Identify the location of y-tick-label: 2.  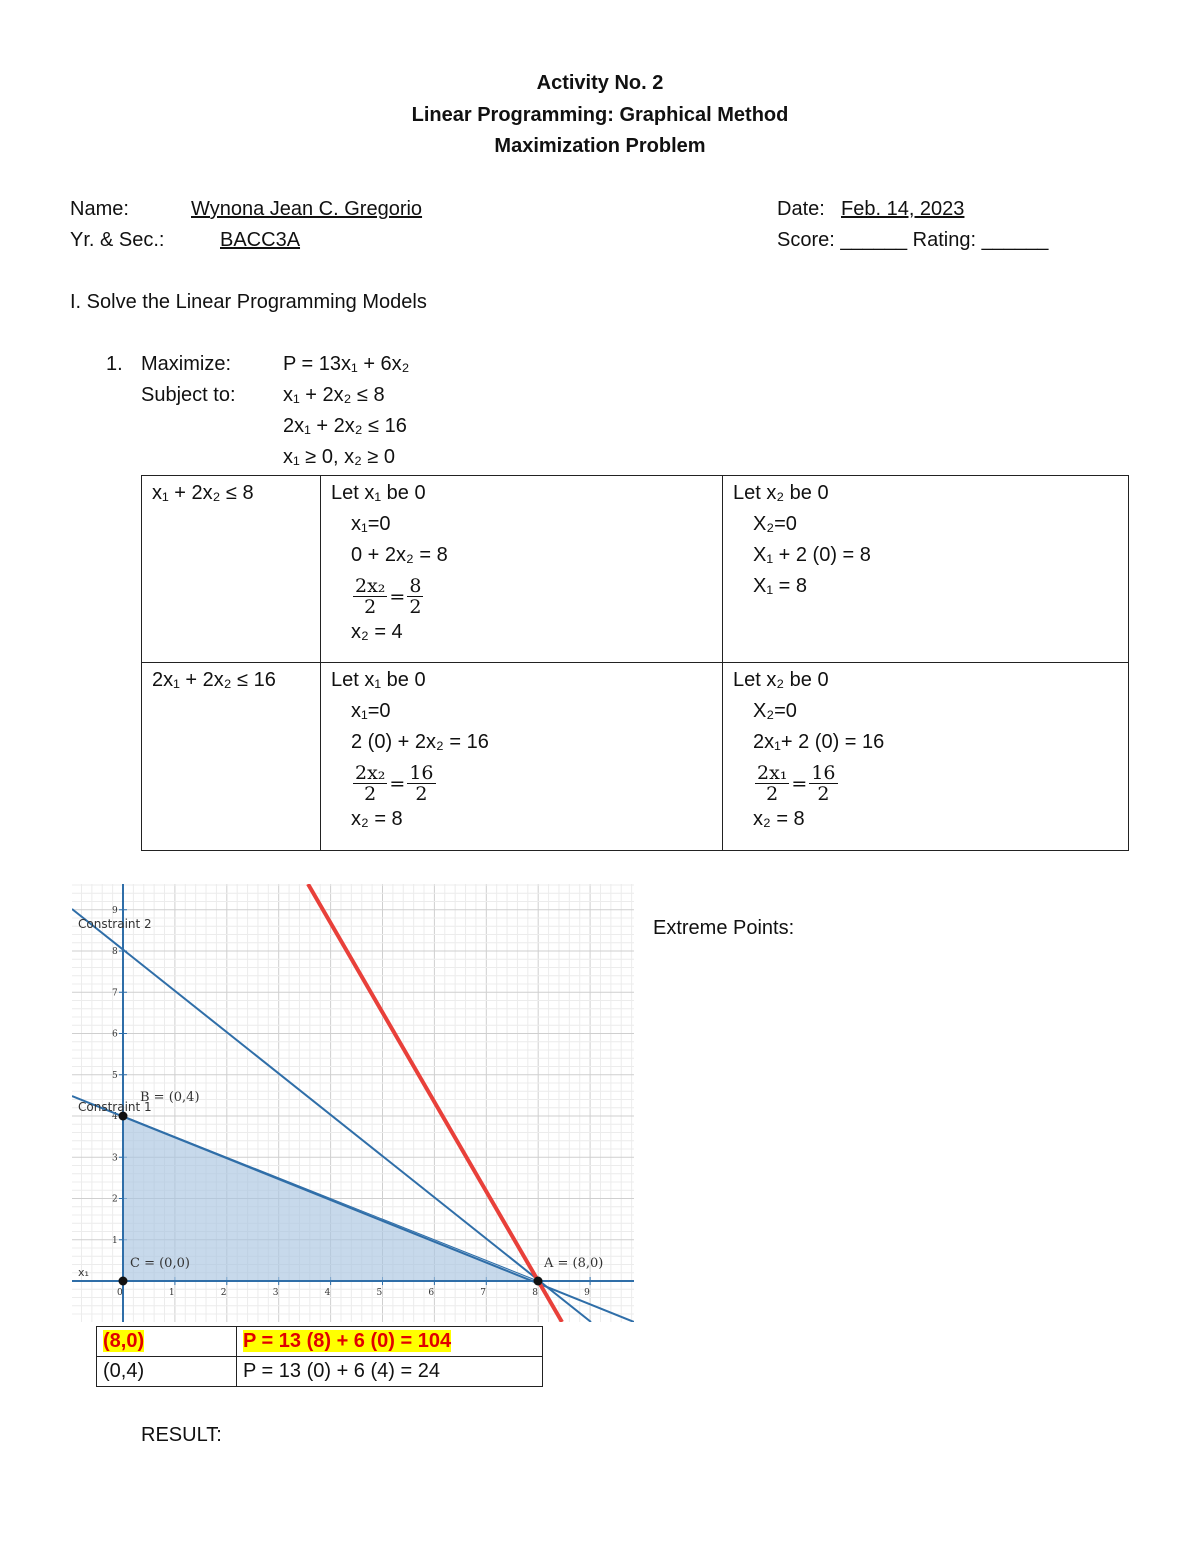
(115, 1200).